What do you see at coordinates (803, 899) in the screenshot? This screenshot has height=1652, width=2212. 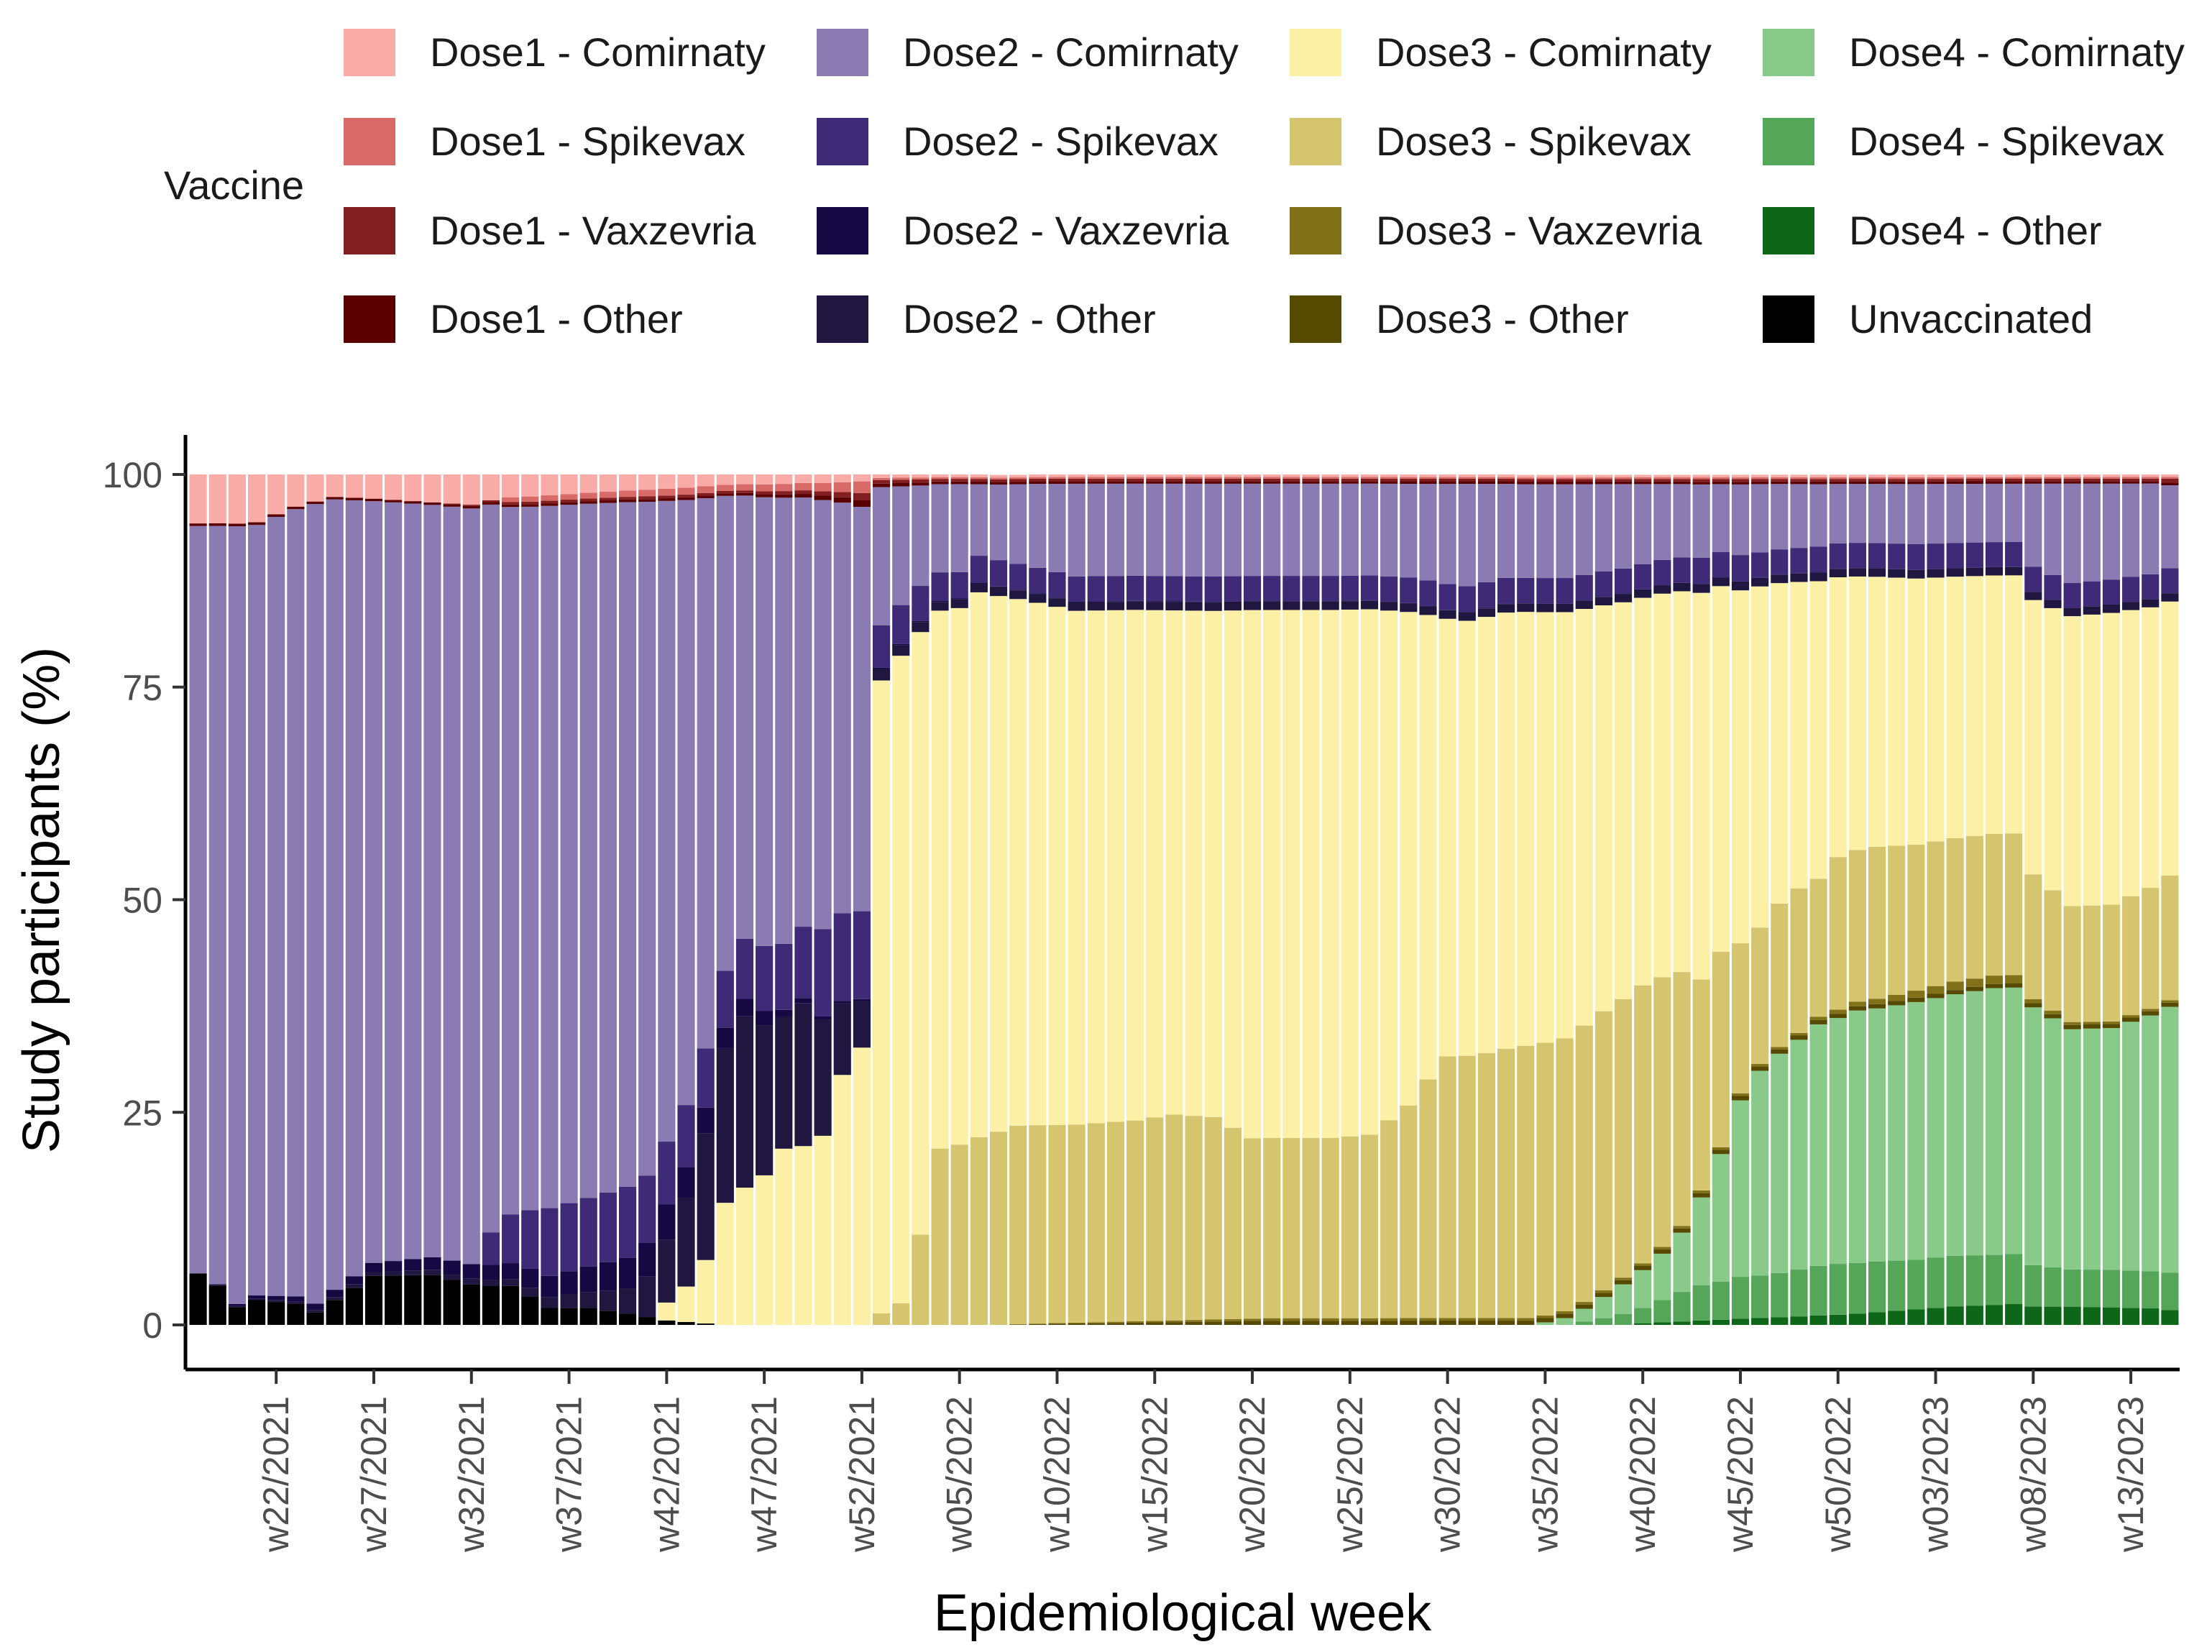 I see `bar-w49-2021` at bounding box center [803, 899].